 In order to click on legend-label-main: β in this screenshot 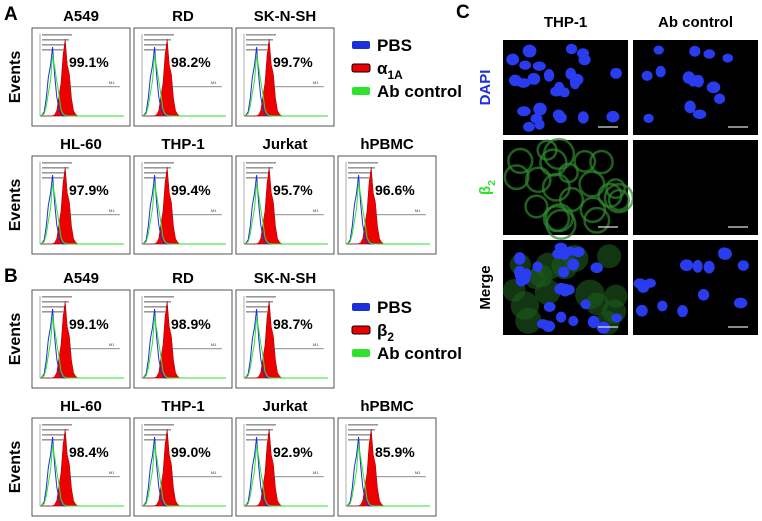, I will do `click(382, 330)`.